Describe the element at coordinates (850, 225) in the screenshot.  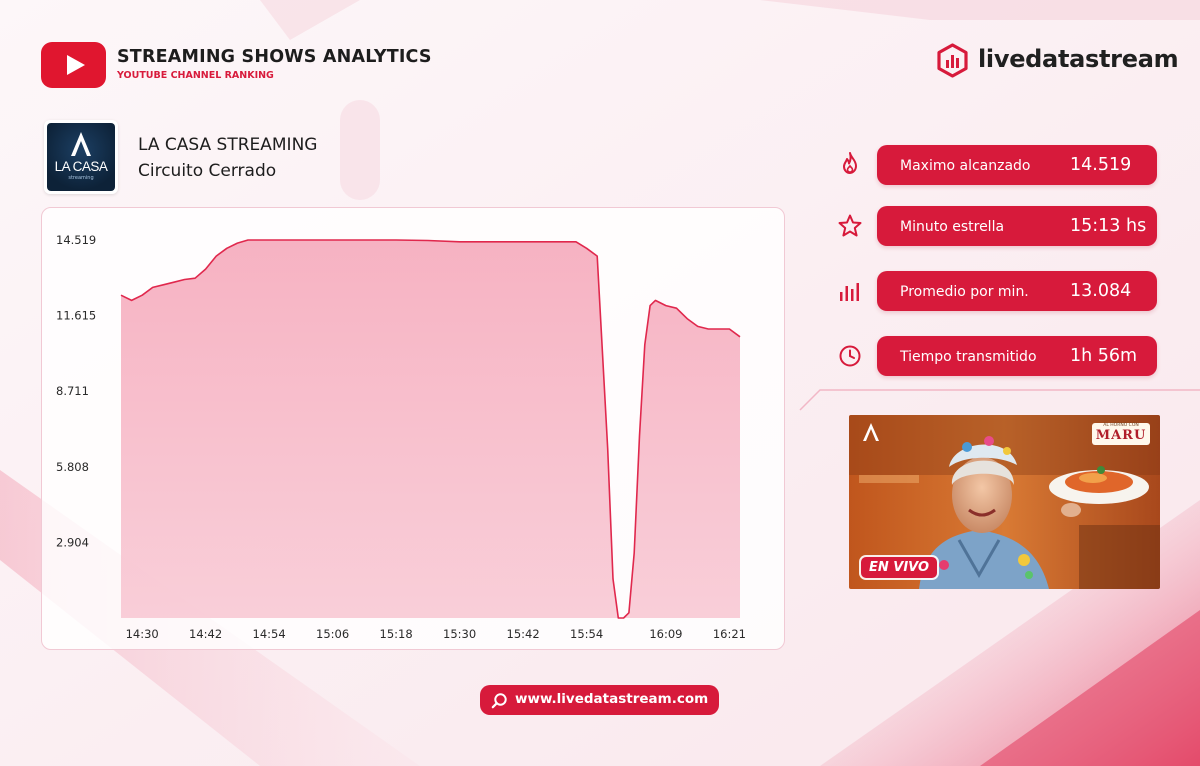
I see `star-icon` at that location.